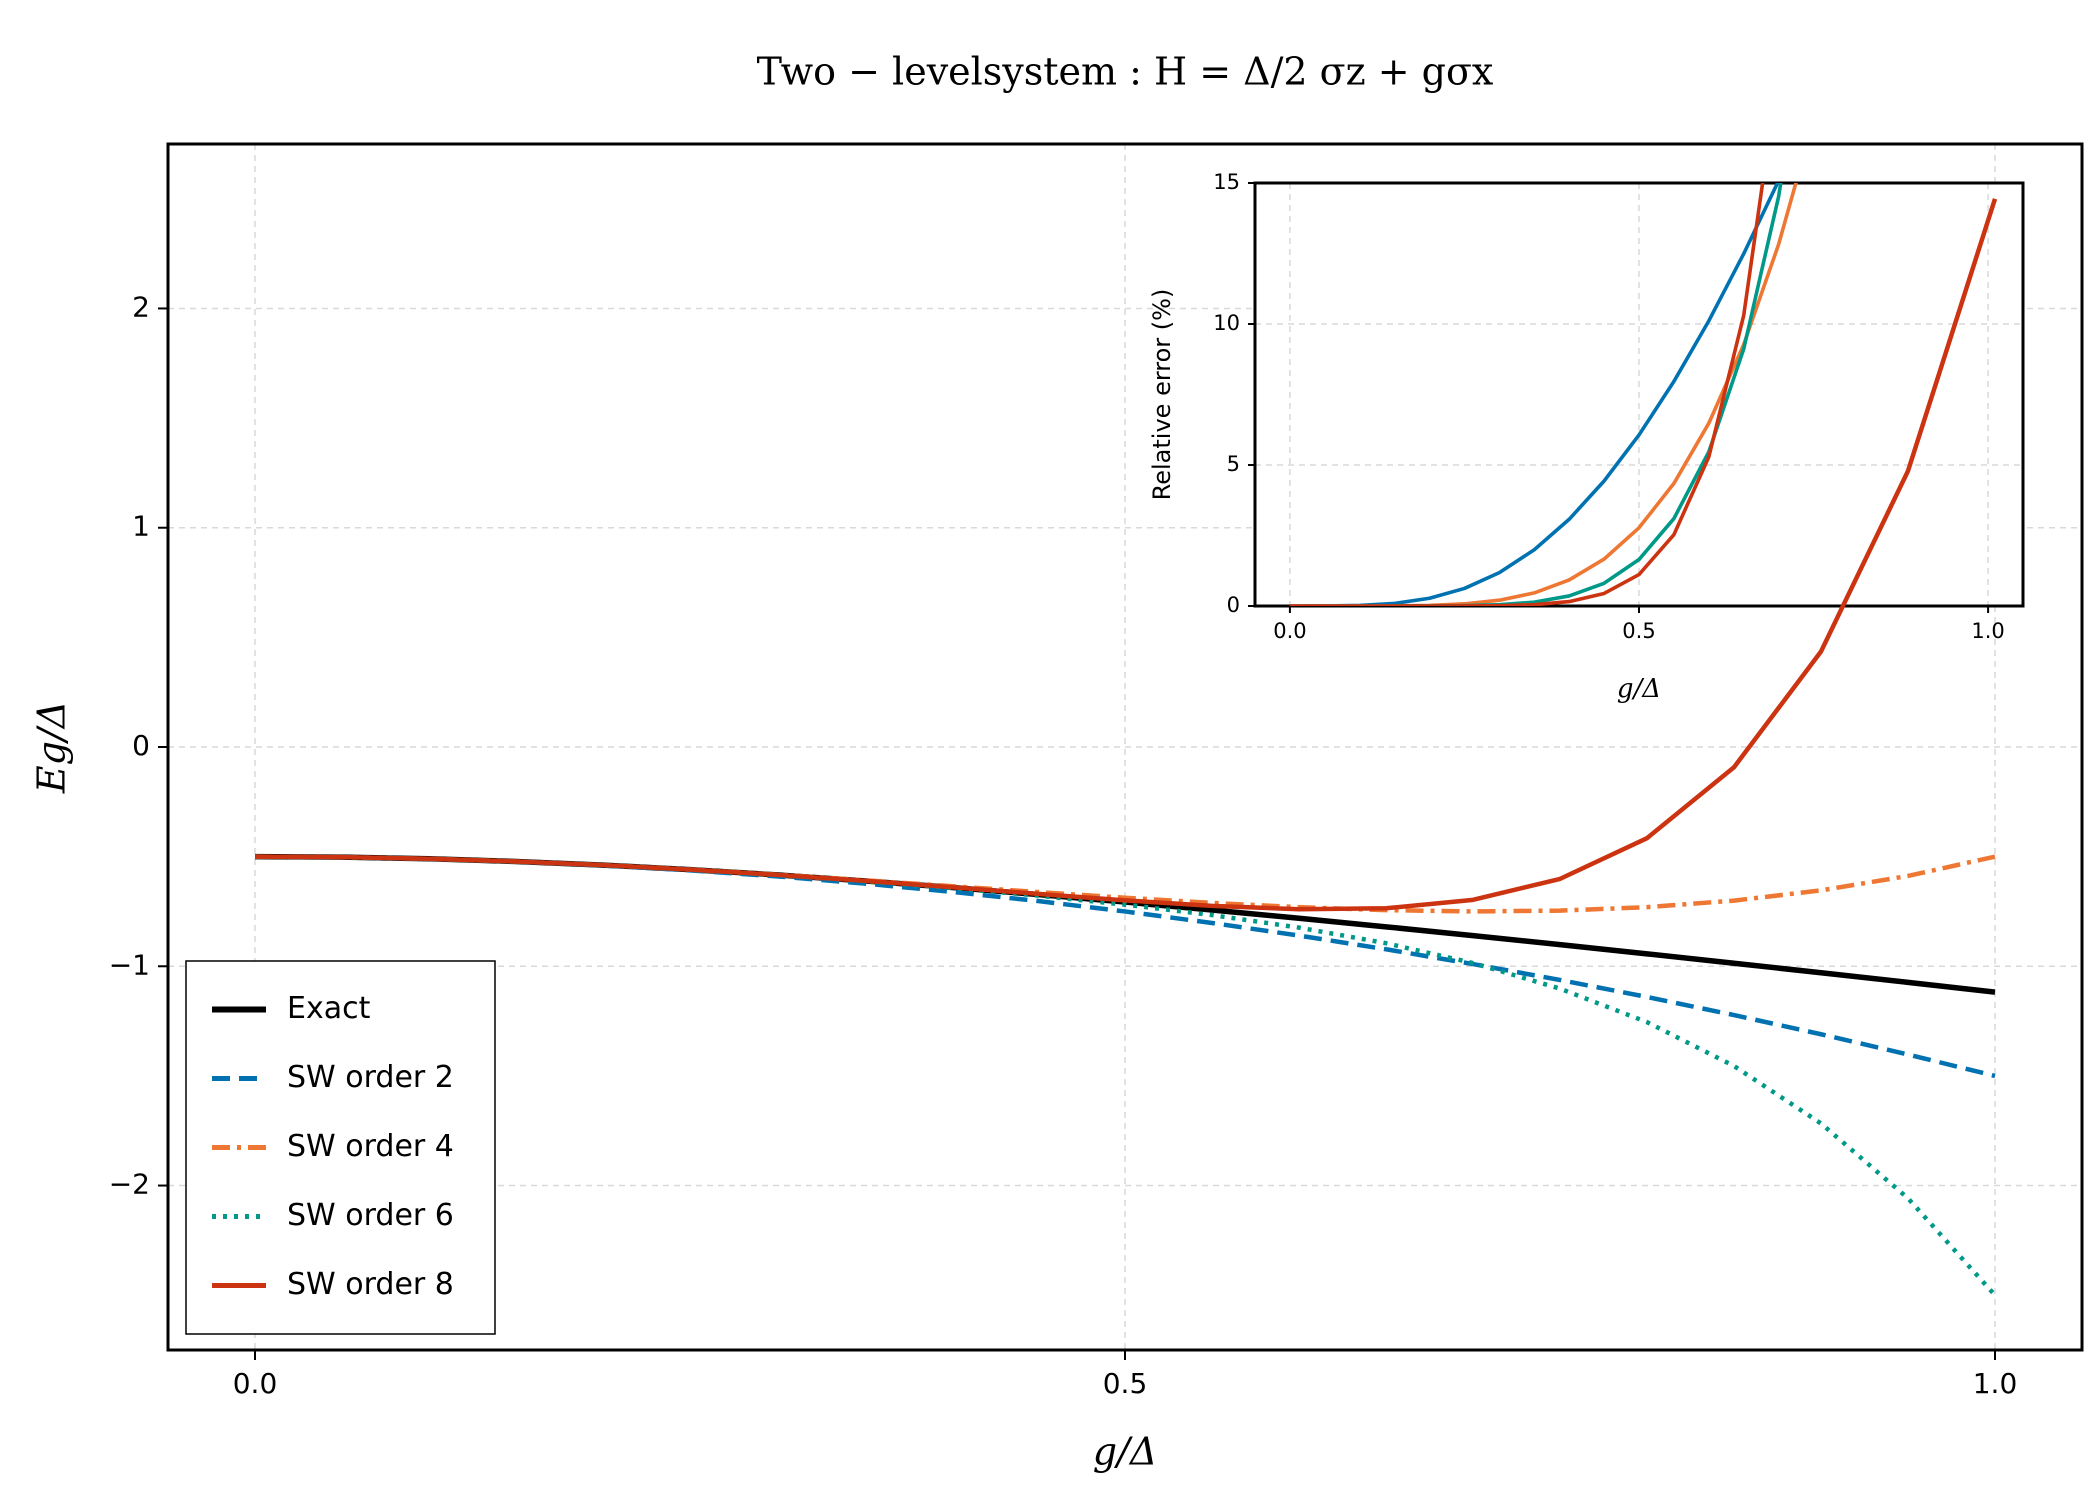 The image size is (2100, 1500). I want to click on legend-label: SW order 8, so click(370, 1284).